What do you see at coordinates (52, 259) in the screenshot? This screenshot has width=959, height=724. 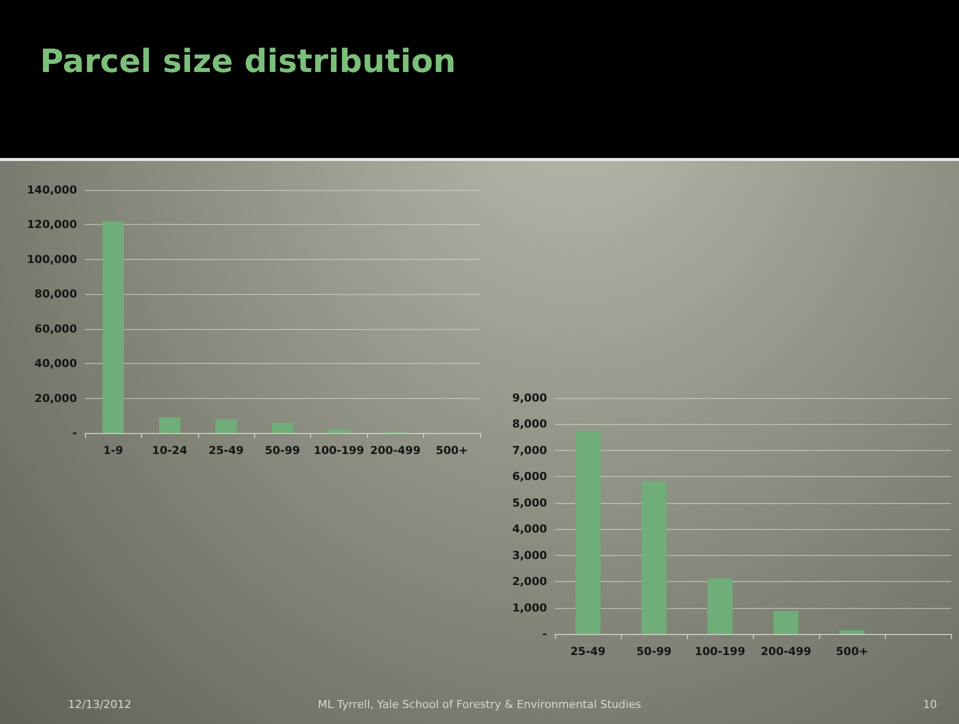 I see `y-tick-label: 100,000` at bounding box center [52, 259].